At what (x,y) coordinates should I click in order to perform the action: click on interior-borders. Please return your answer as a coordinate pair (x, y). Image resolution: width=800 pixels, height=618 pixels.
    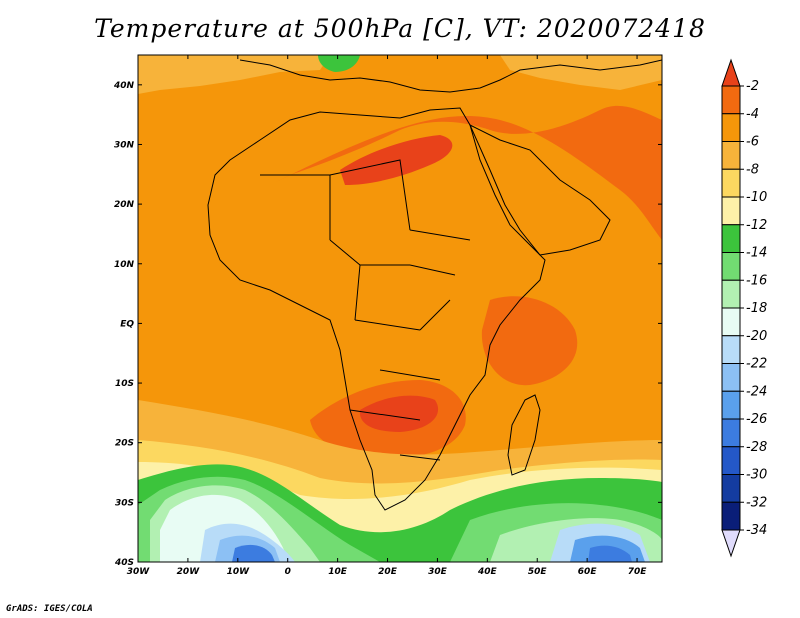
    Looking at the image, I should click on (365, 310).